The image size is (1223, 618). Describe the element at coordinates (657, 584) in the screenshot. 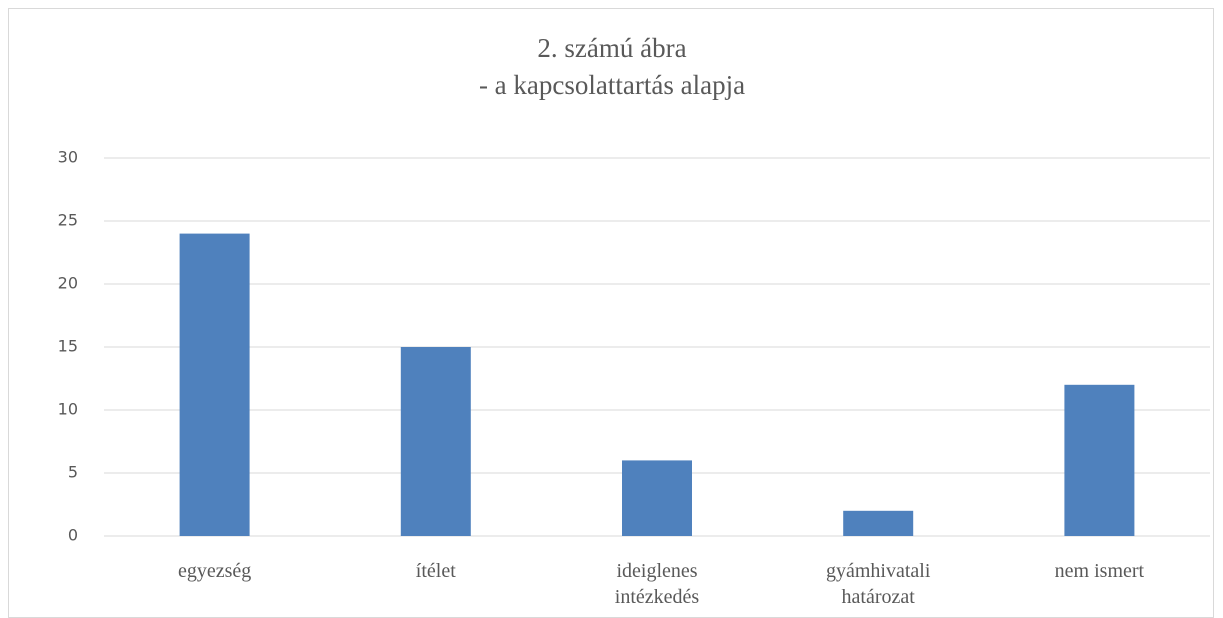

I see `x-tick-label: ideiglenes intézkedés` at that location.